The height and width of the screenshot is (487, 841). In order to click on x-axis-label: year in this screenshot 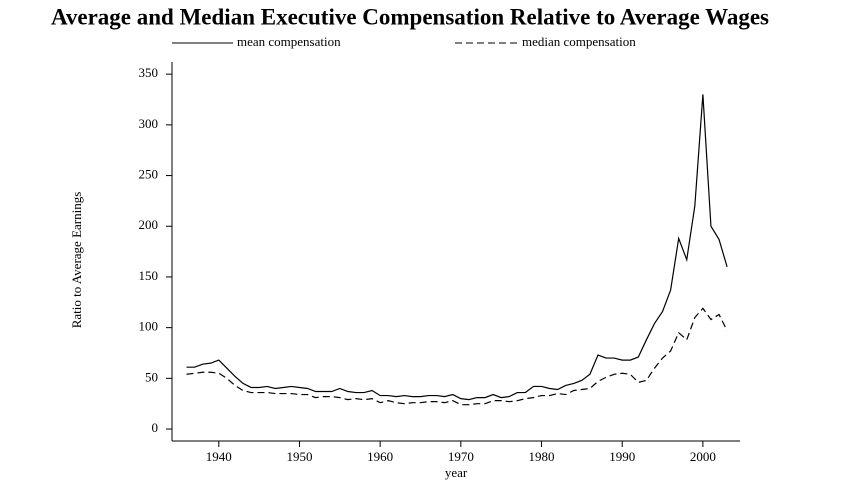, I will do `click(456, 472)`.